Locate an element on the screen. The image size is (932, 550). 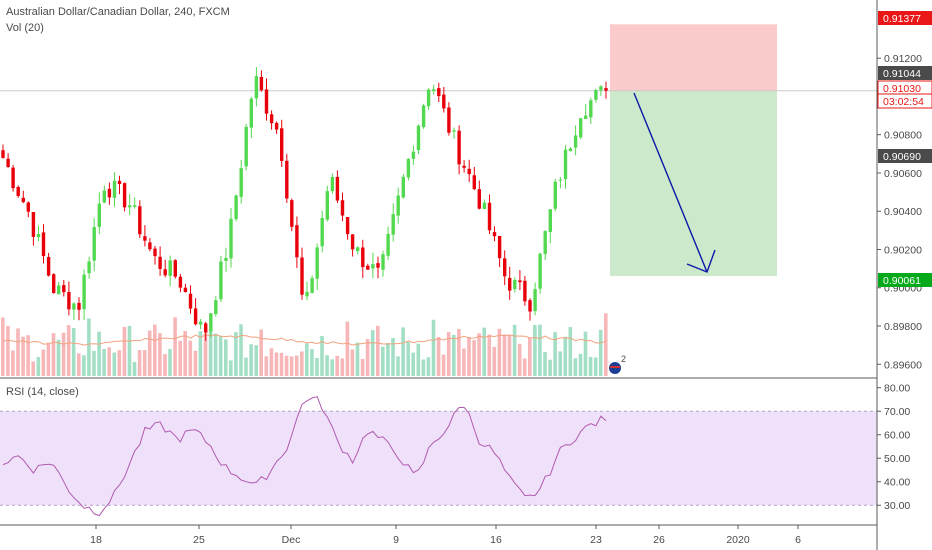
rsi-tick-label: 60.00 is located at coordinates (897, 436).